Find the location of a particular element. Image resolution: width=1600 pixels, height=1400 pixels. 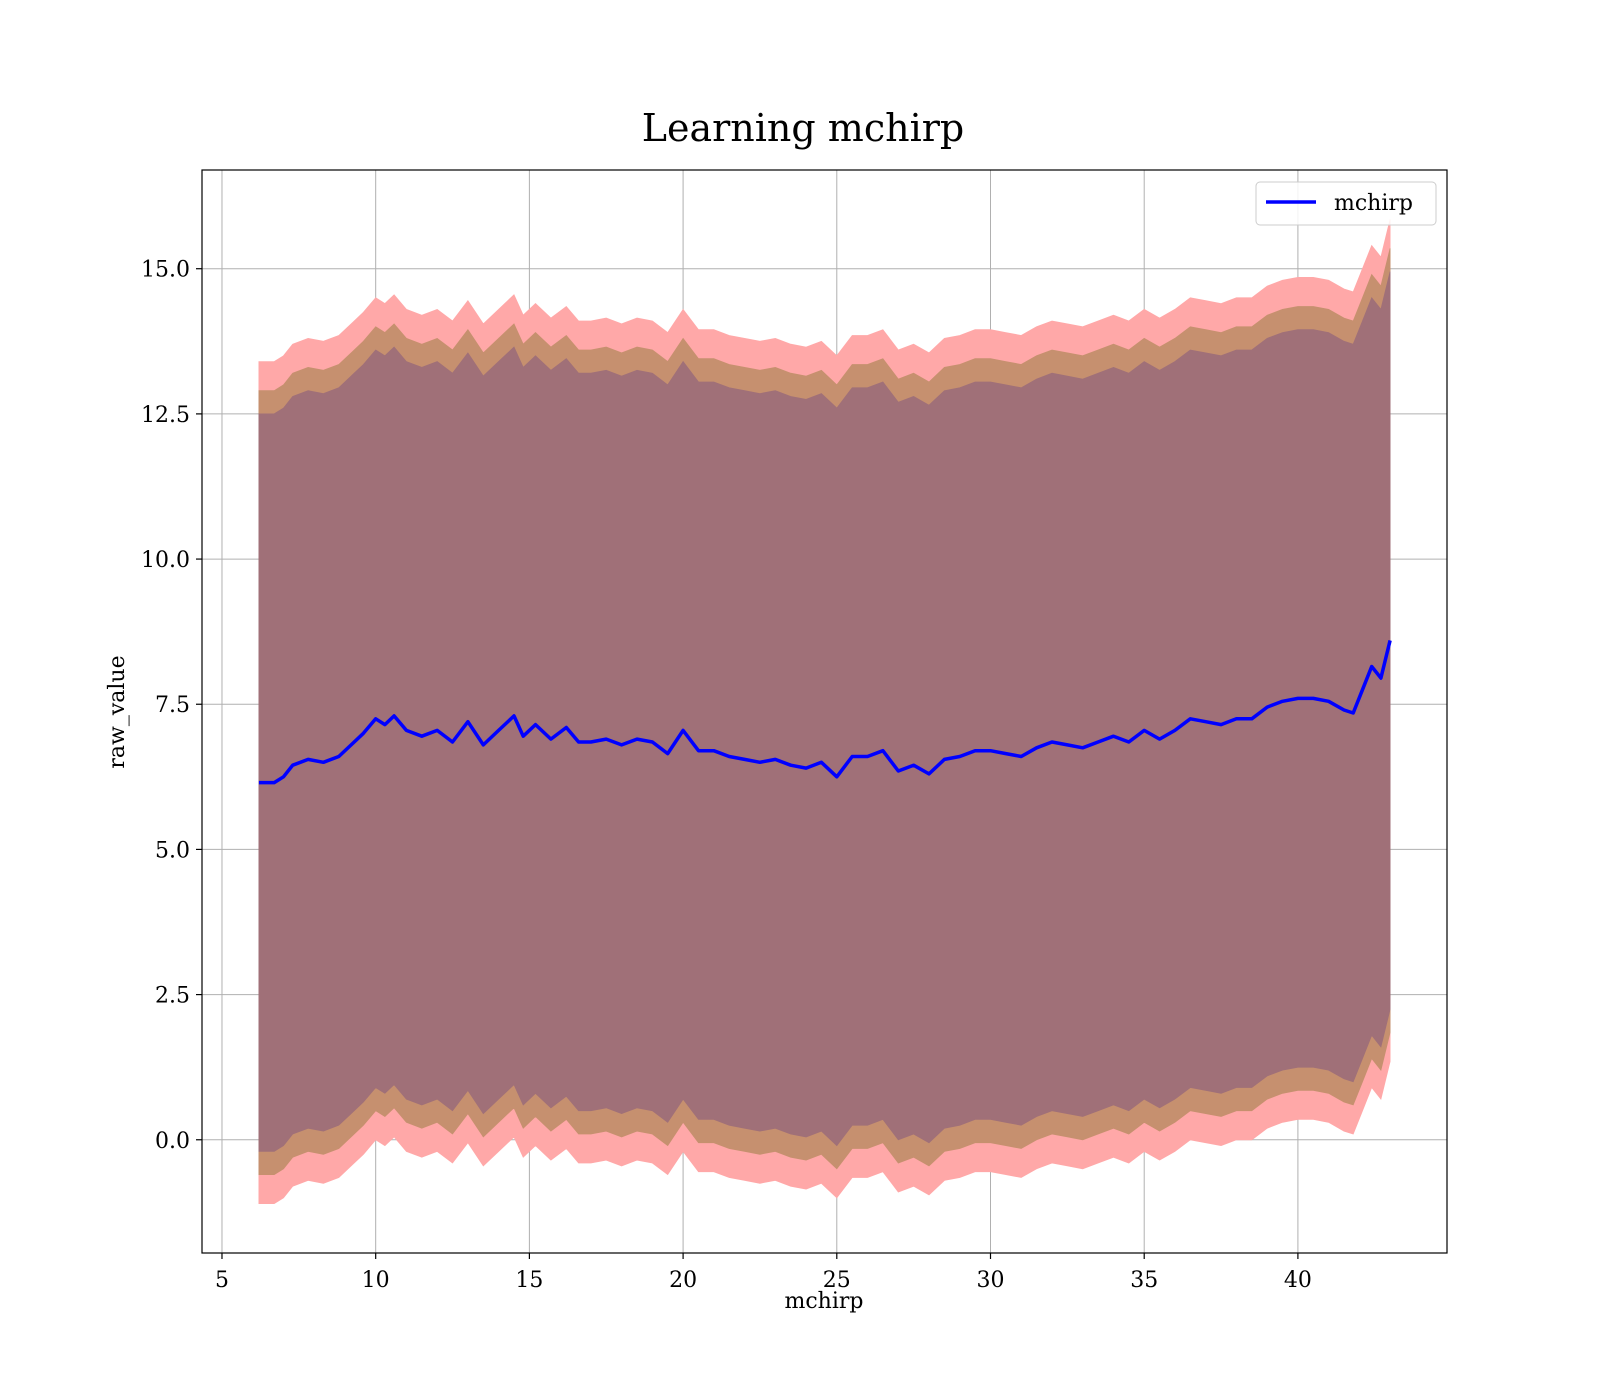

legend-label: mchirp is located at coordinates (1373, 203).